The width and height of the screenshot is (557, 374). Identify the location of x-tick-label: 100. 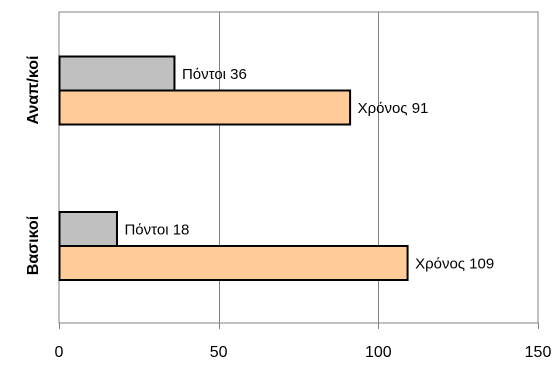
(378, 352).